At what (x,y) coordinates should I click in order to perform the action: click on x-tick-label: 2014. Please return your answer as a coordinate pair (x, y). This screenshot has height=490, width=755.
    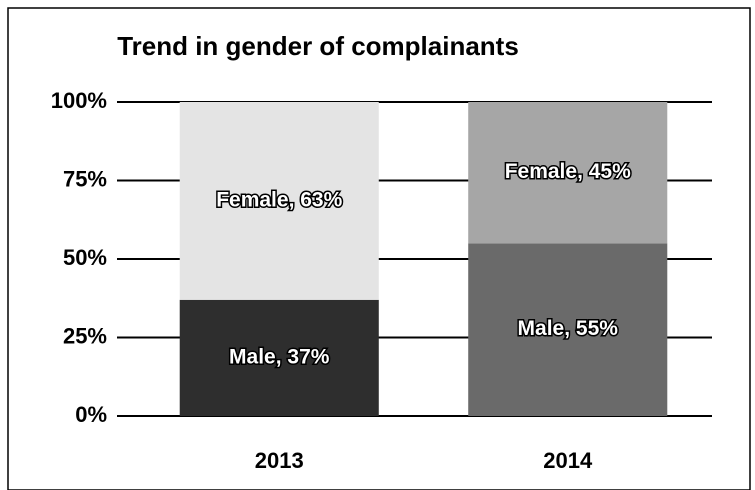
    Looking at the image, I should click on (568, 460).